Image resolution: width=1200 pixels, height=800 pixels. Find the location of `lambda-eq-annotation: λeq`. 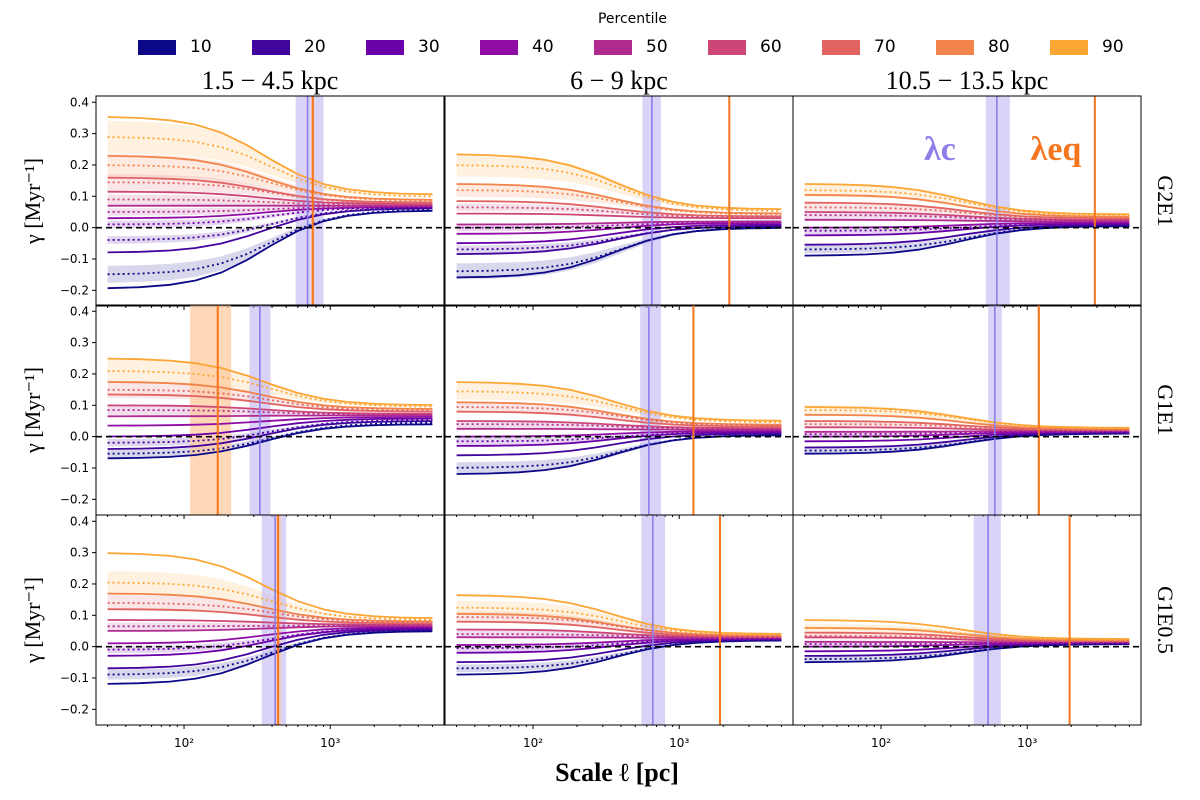

lambda-eq-annotation: λeq is located at coordinates (1056, 149).